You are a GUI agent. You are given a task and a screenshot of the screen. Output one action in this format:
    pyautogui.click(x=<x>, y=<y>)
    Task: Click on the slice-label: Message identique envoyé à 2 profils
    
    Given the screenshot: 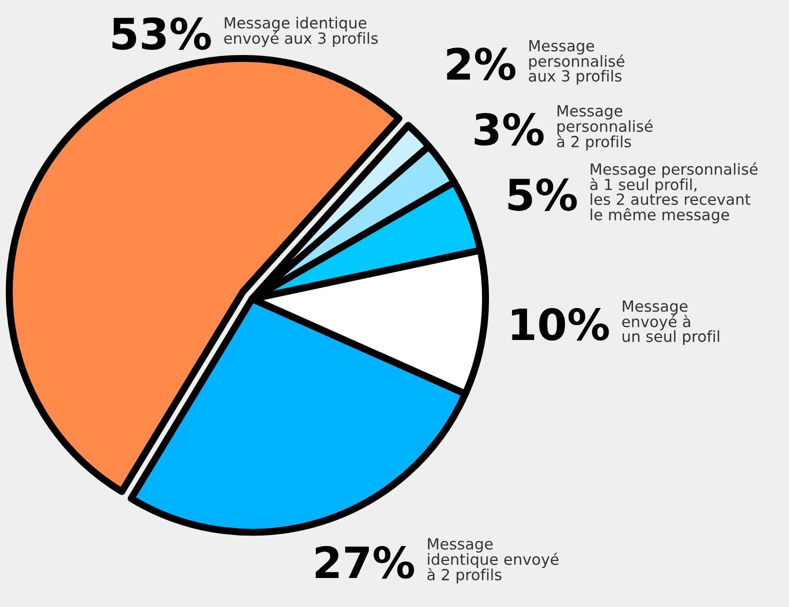 What is the action you would take?
    pyautogui.click(x=493, y=561)
    